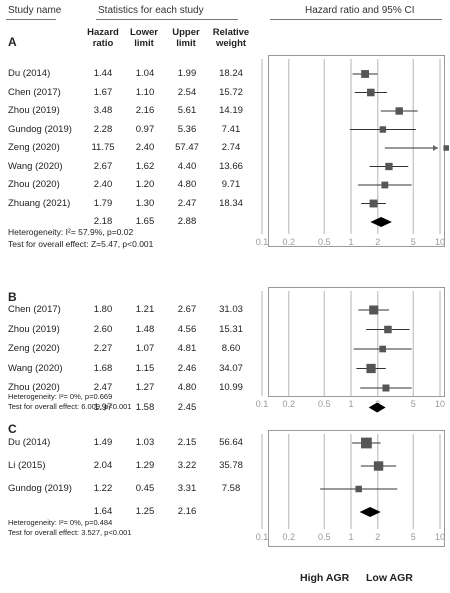 The width and height of the screenshot is (450, 593). I want to click on panel-a-upper-1: 2.54, so click(187, 92).